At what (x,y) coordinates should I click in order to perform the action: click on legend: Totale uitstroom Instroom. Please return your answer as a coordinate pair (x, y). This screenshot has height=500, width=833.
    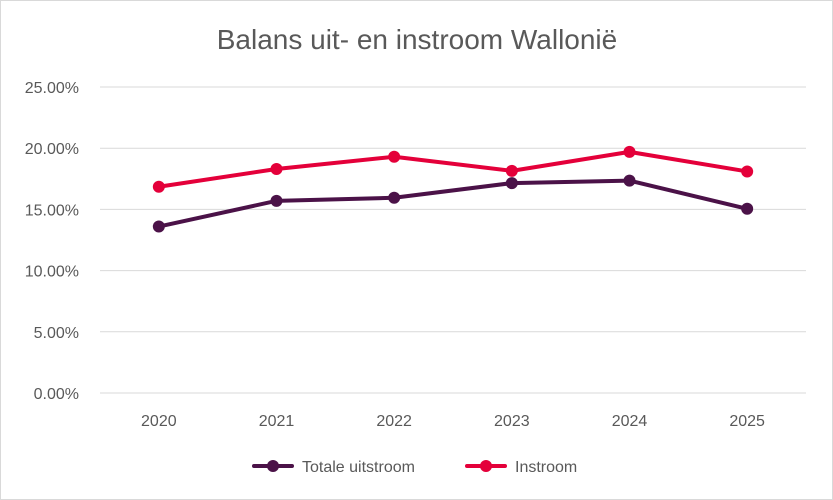
    Looking at the image, I should click on (414, 467).